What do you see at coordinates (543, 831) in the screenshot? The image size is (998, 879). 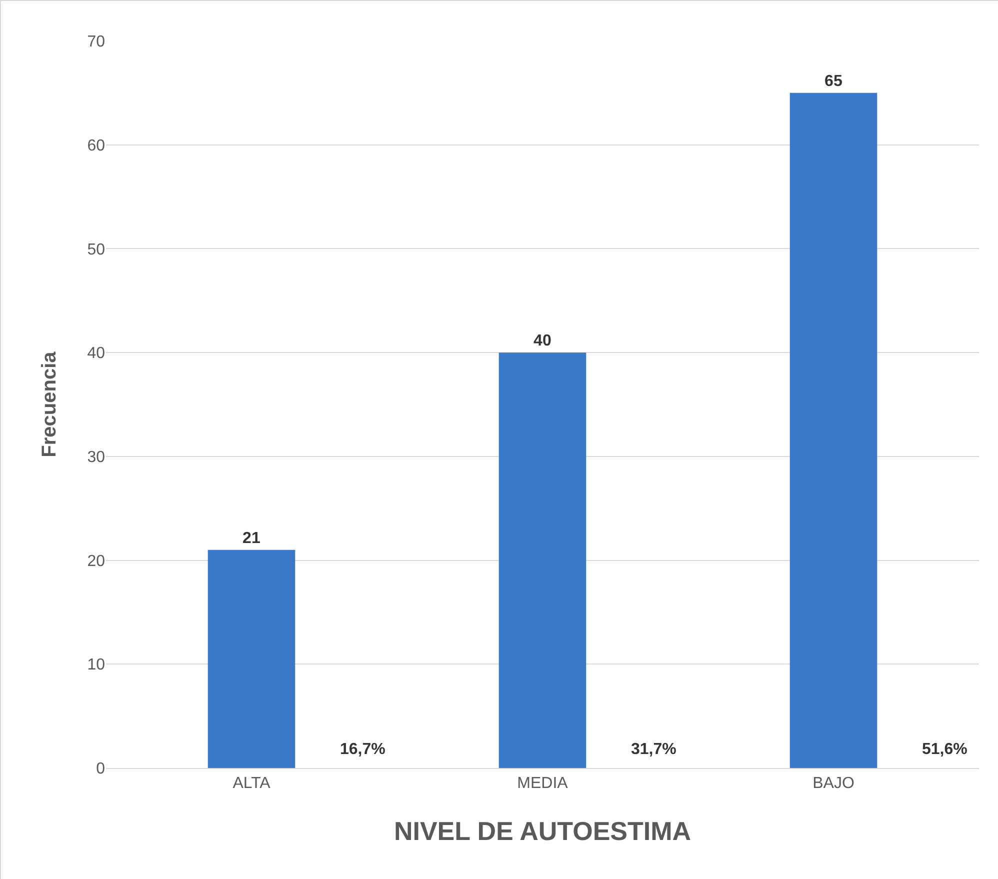 I see `x-axis-title: NIVEL DE AUTOESTIMA` at bounding box center [543, 831].